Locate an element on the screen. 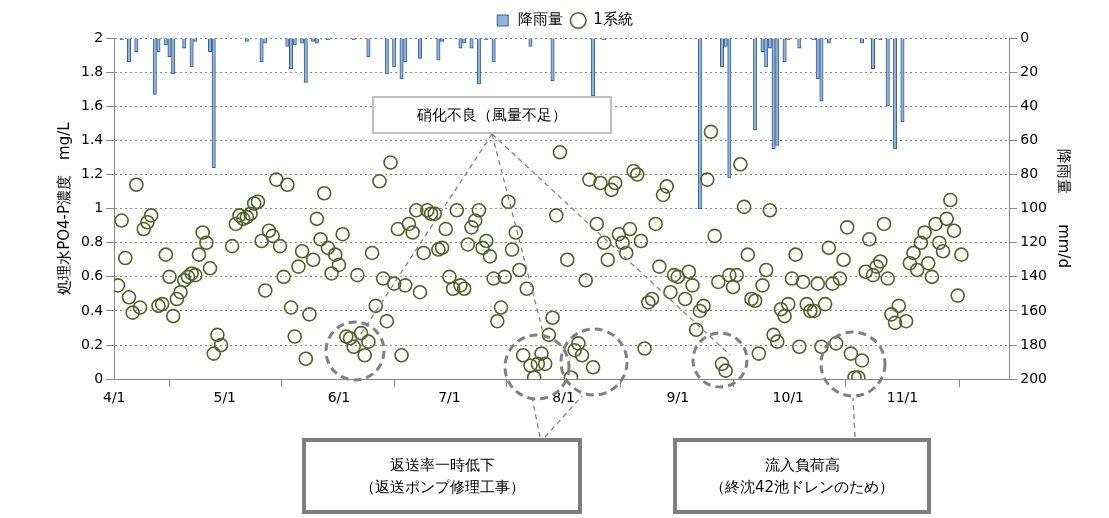  y2-tick-label: 140 is located at coordinates (1034, 275).